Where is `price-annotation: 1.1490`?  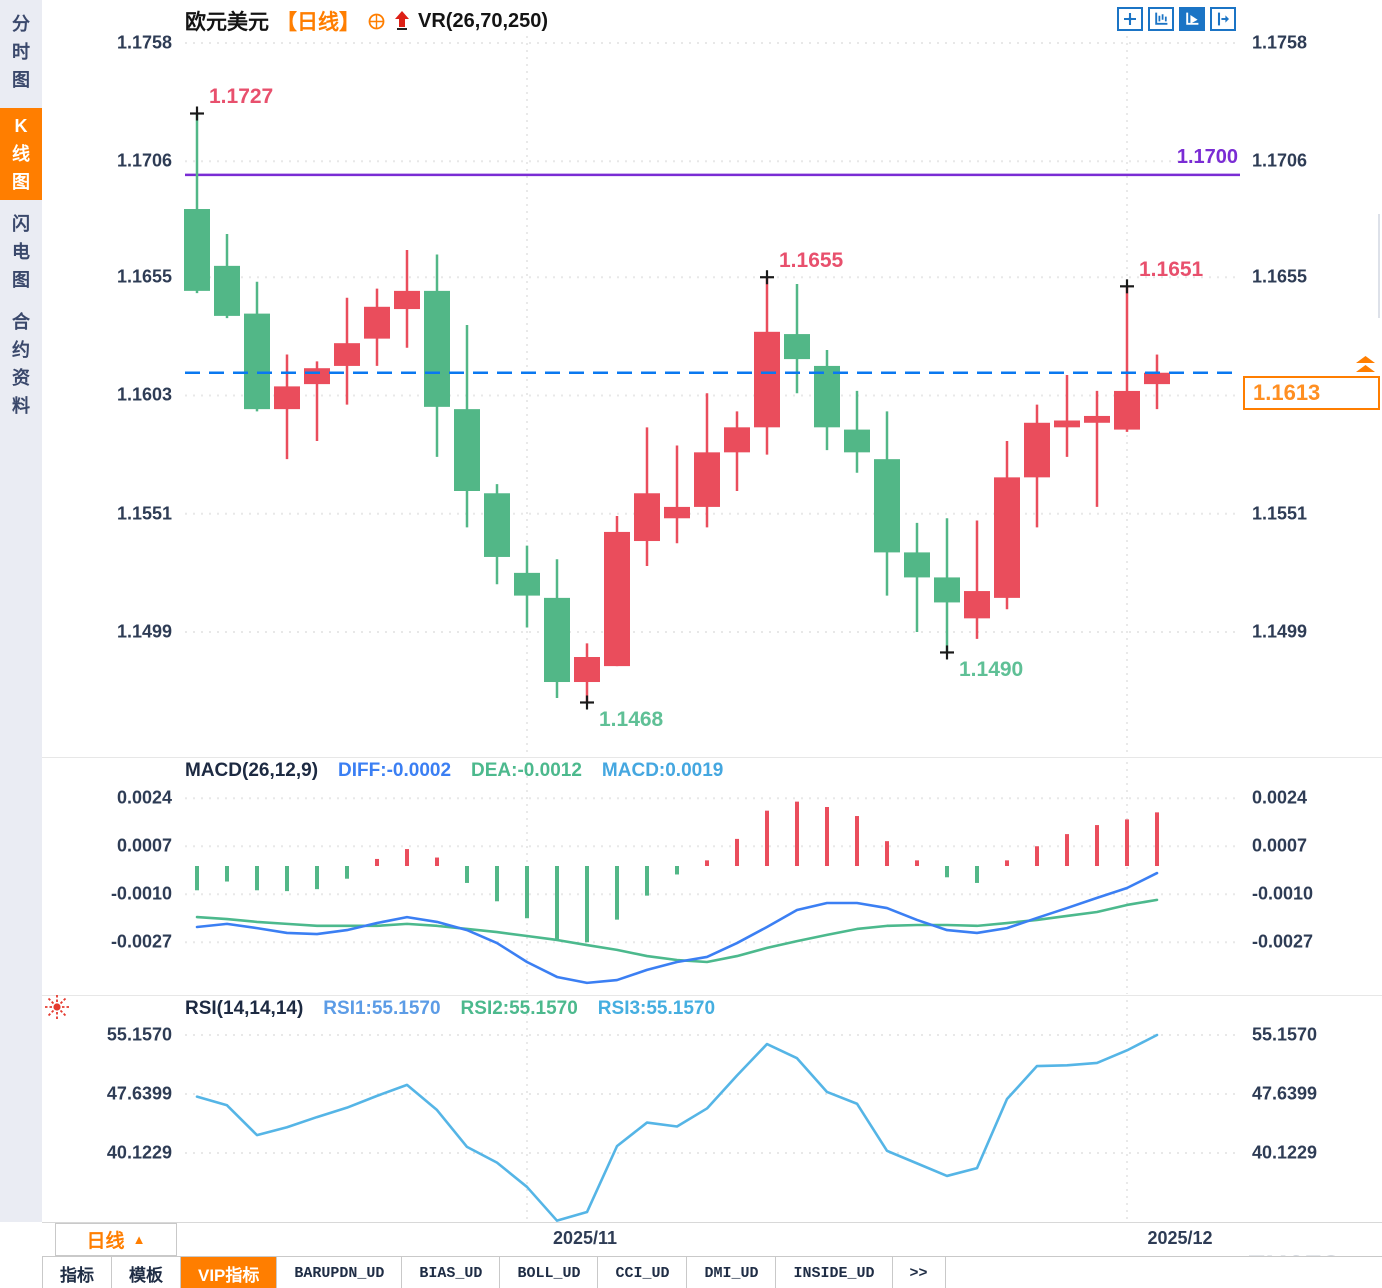 price-annotation: 1.1490 is located at coordinates (991, 670).